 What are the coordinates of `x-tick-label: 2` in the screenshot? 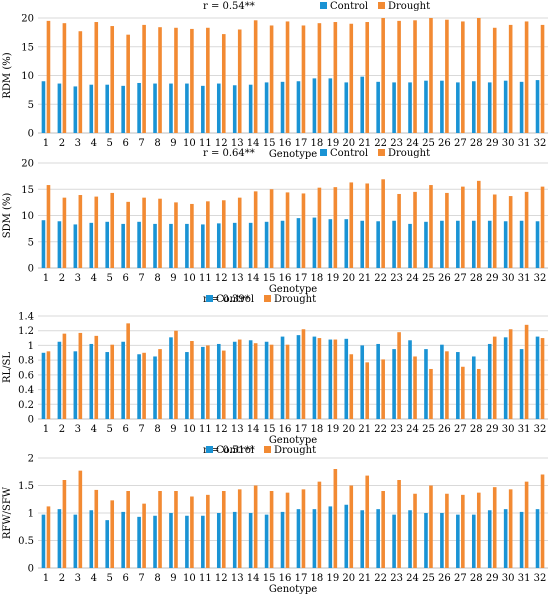 It's located at (62, 143).